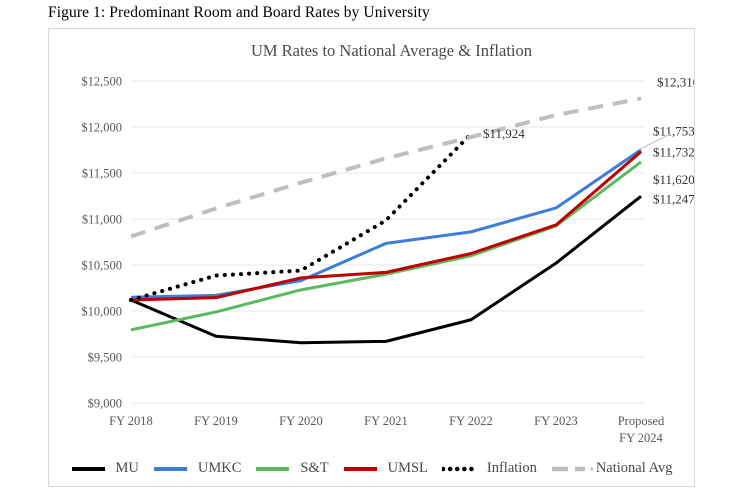 The height and width of the screenshot is (500, 738). What do you see at coordinates (101, 82) in the screenshot?
I see `y-axis-tick-label: $12,500` at bounding box center [101, 82].